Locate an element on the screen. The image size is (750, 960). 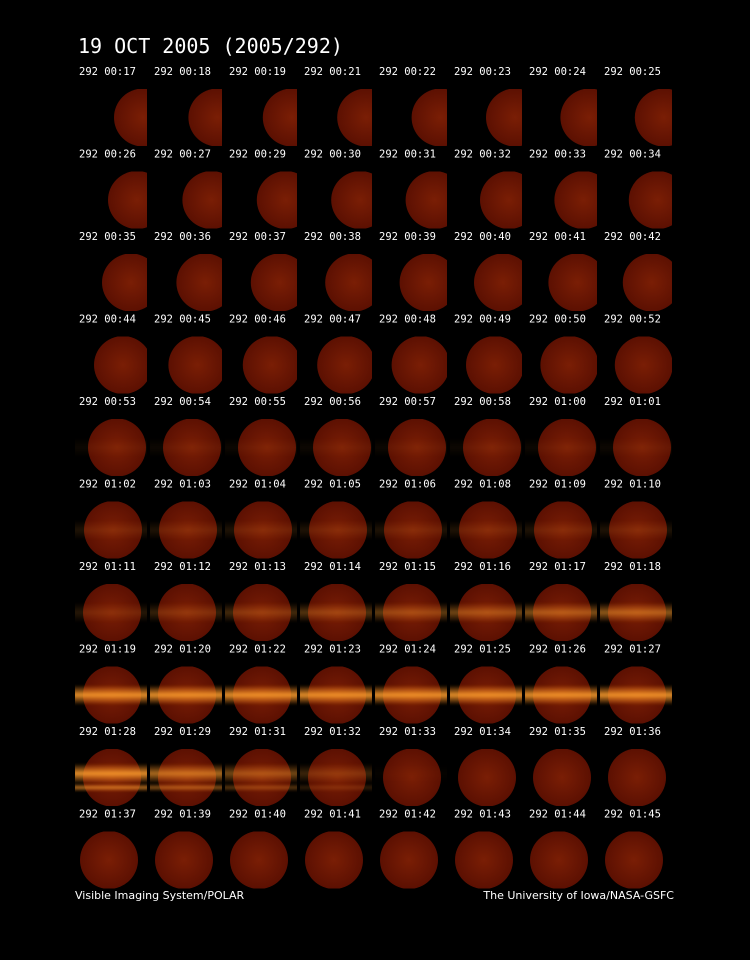
frame-label: 292 01:06 is located at coordinates (407, 485).